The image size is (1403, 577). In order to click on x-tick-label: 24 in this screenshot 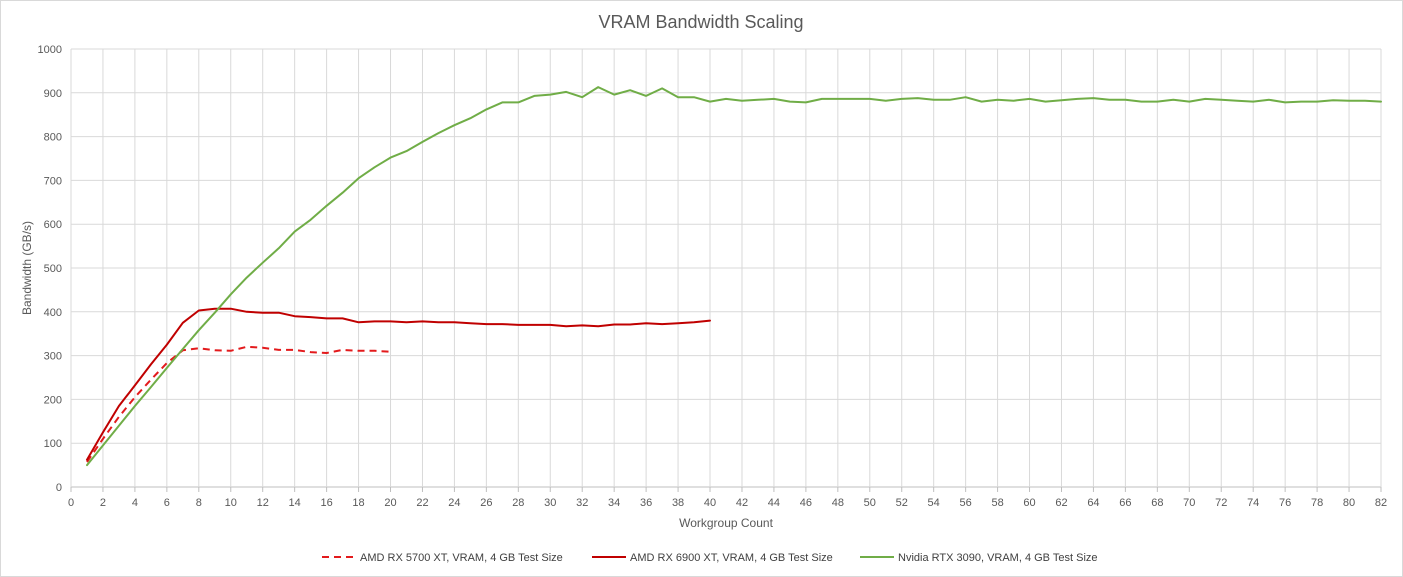, I will do `click(454, 503)`.